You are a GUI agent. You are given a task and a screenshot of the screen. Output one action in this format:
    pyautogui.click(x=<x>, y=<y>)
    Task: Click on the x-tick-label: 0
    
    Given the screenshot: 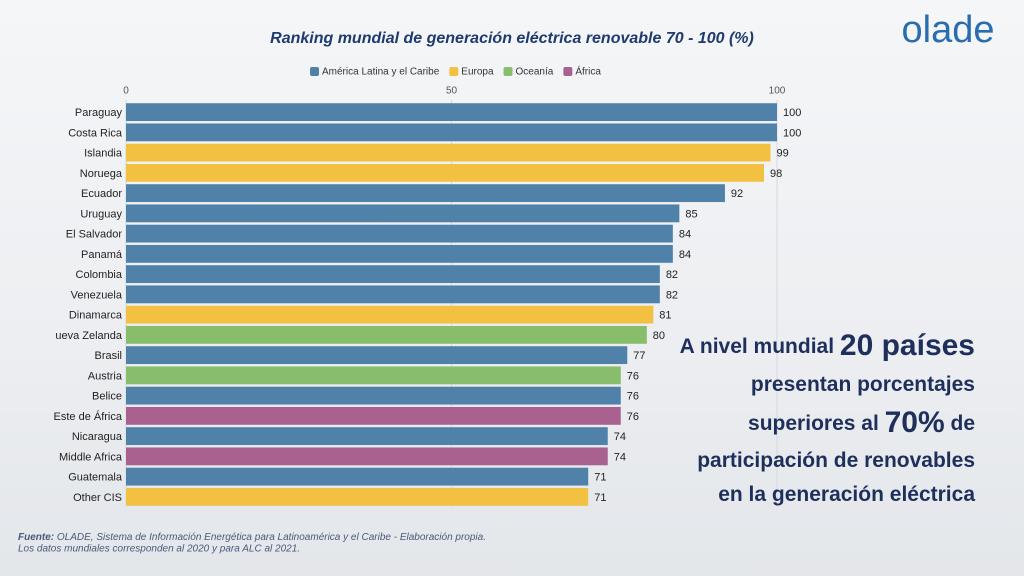 What is the action you would take?
    pyautogui.click(x=126, y=91)
    